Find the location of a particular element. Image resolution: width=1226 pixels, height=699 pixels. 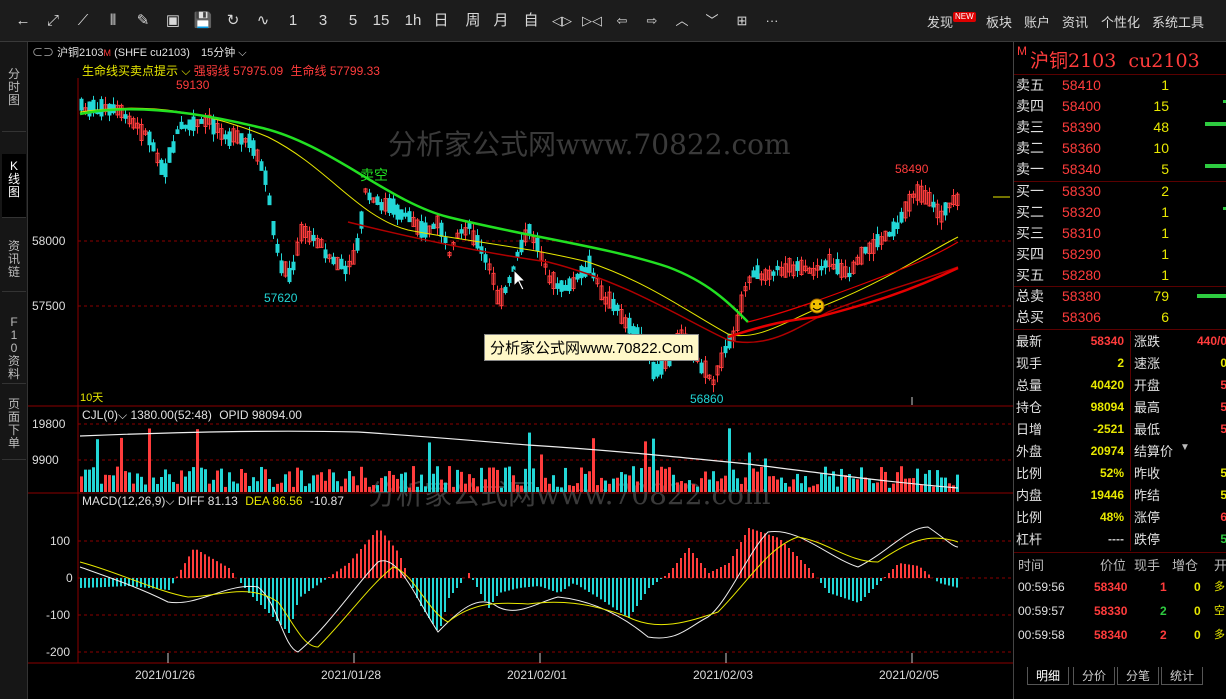

tick-row: 00:59:57 58330 2 0 空 is located at coordinates (1120, 611).